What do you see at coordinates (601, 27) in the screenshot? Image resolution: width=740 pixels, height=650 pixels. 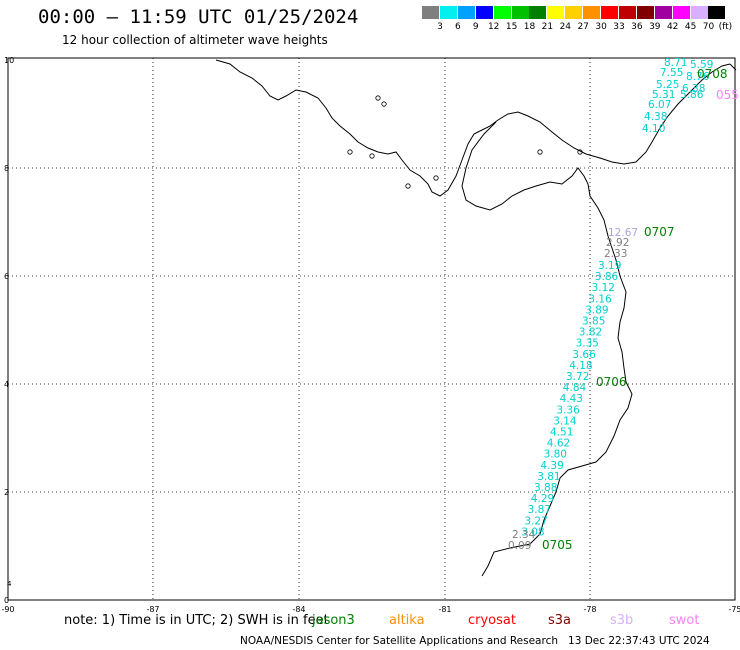 I see `colorbar-label: 30` at bounding box center [601, 27].